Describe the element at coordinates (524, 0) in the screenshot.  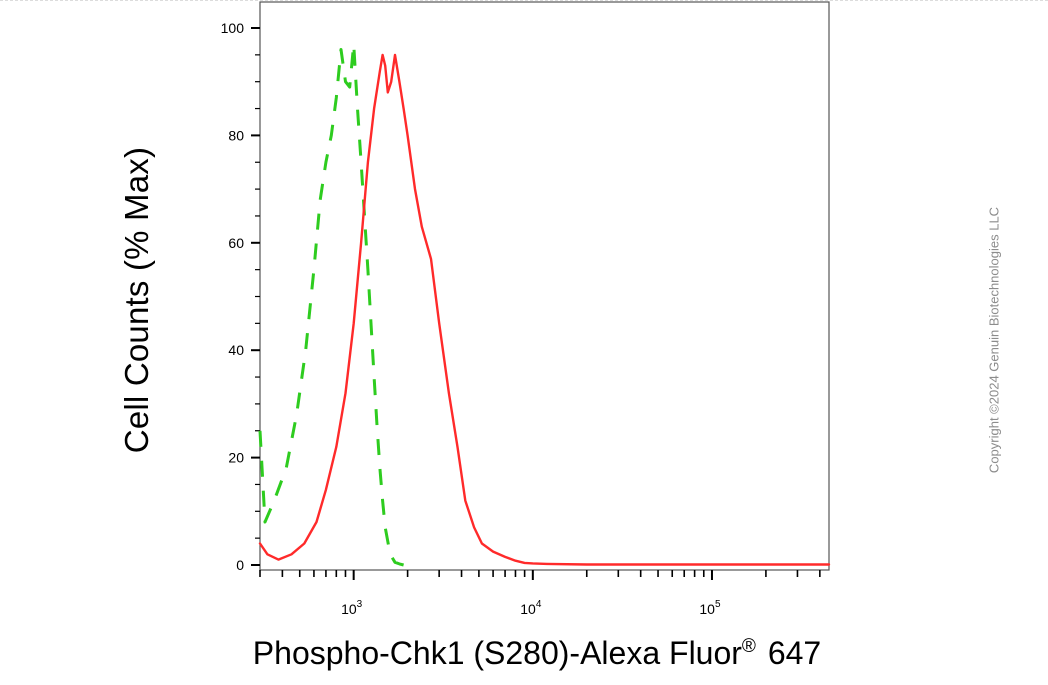
I see `top-border-dashed` at that location.